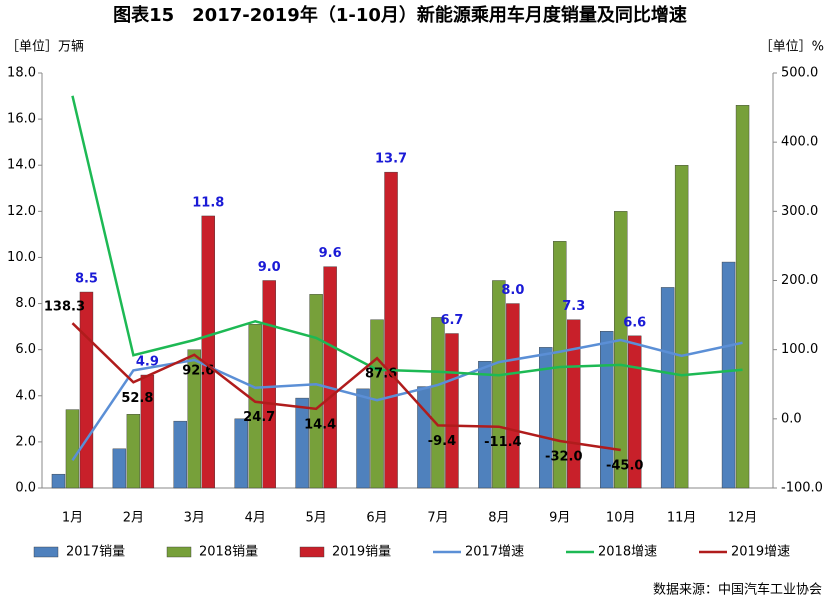 The width and height of the screenshot is (829, 601). I want to click on legend-label: 2017增速, so click(494, 552).